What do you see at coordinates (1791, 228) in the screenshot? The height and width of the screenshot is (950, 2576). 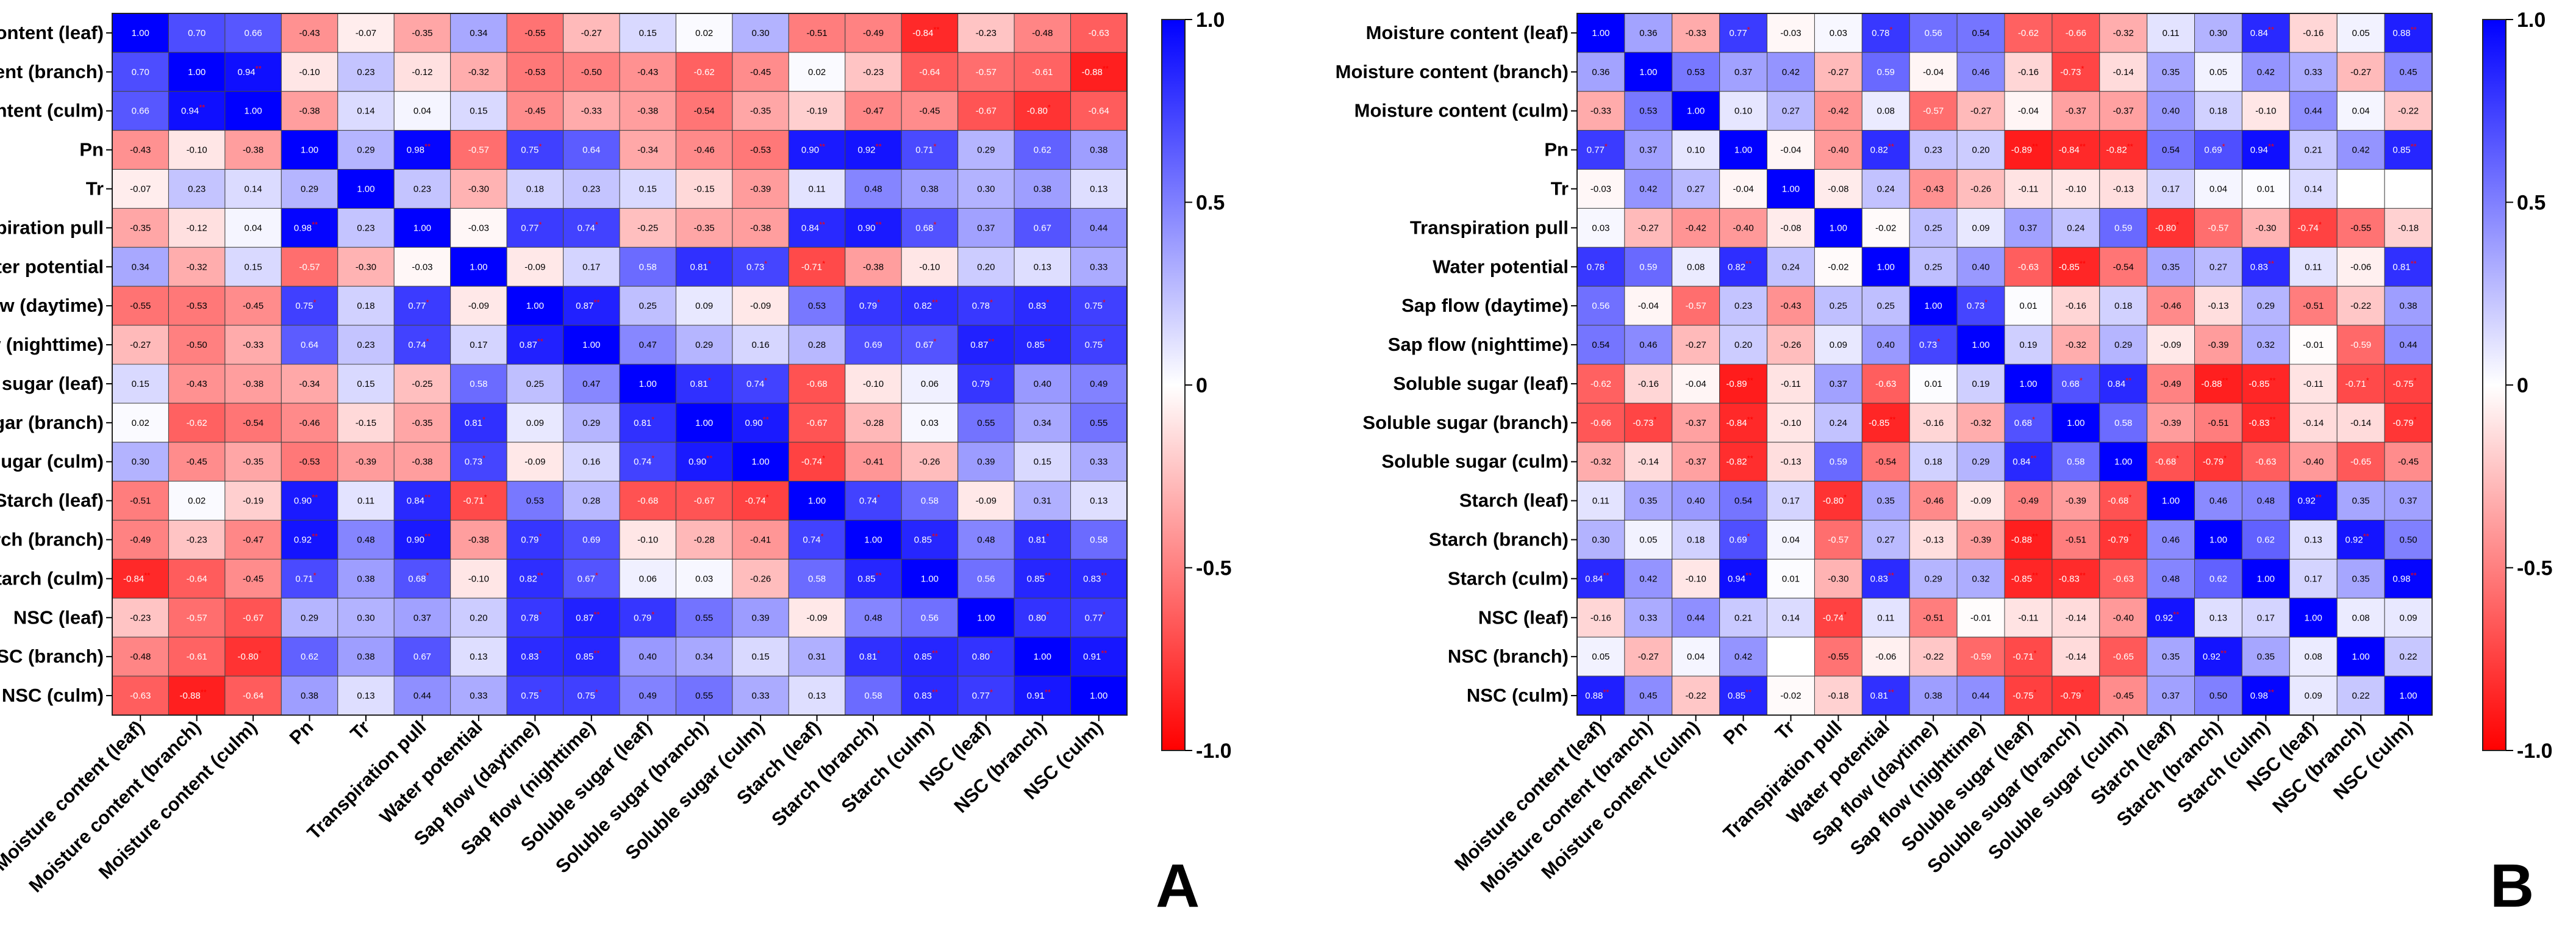 I see `cell-value: -0.08` at bounding box center [1791, 228].